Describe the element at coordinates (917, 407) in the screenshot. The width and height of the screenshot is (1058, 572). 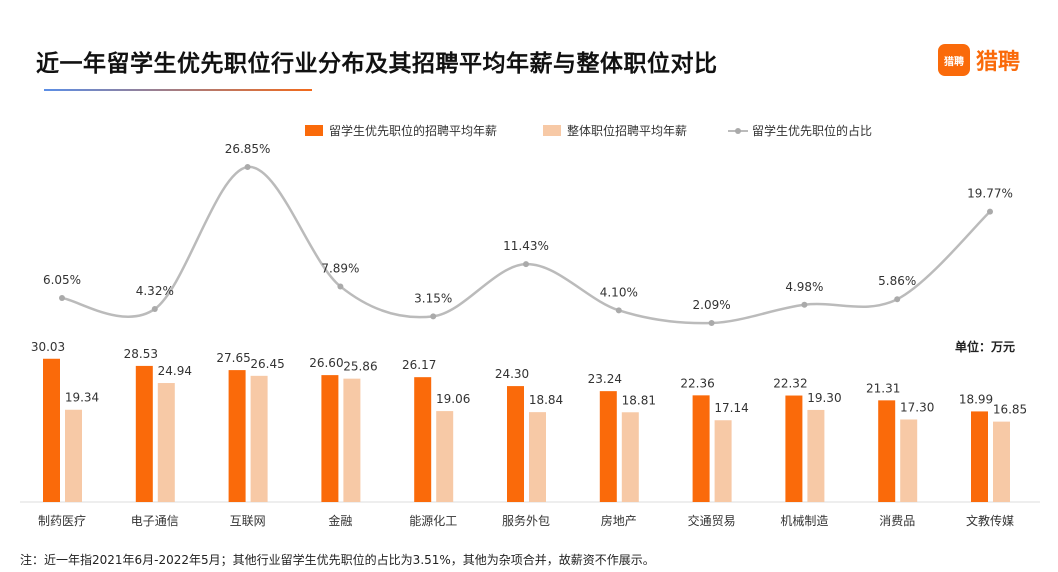
I see `bar-label-overall: 17.30` at that location.